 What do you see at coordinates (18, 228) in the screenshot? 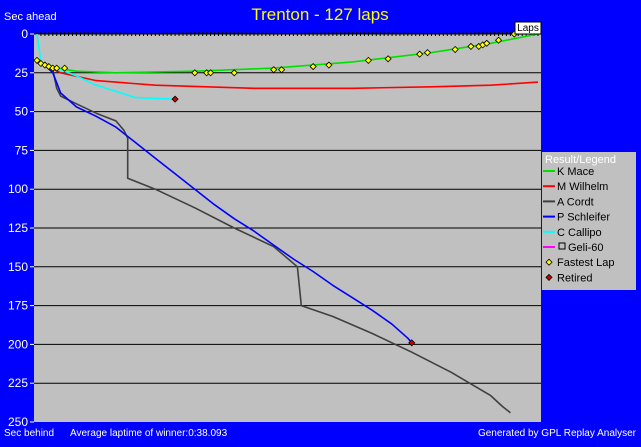
I see `y-tick-label: 125` at bounding box center [18, 228].